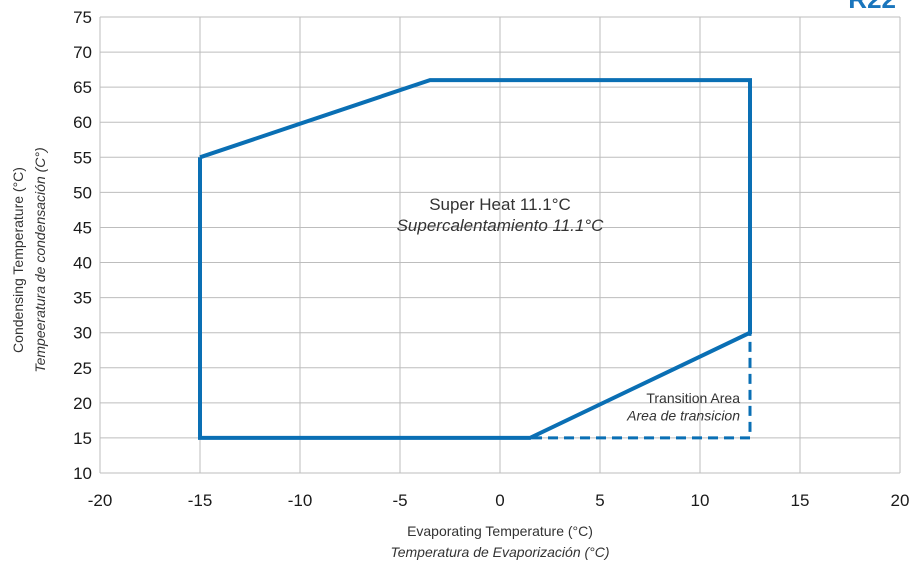 The image size is (914, 570). What do you see at coordinates (700, 500) in the screenshot?
I see `x-tick-label: 10` at bounding box center [700, 500].